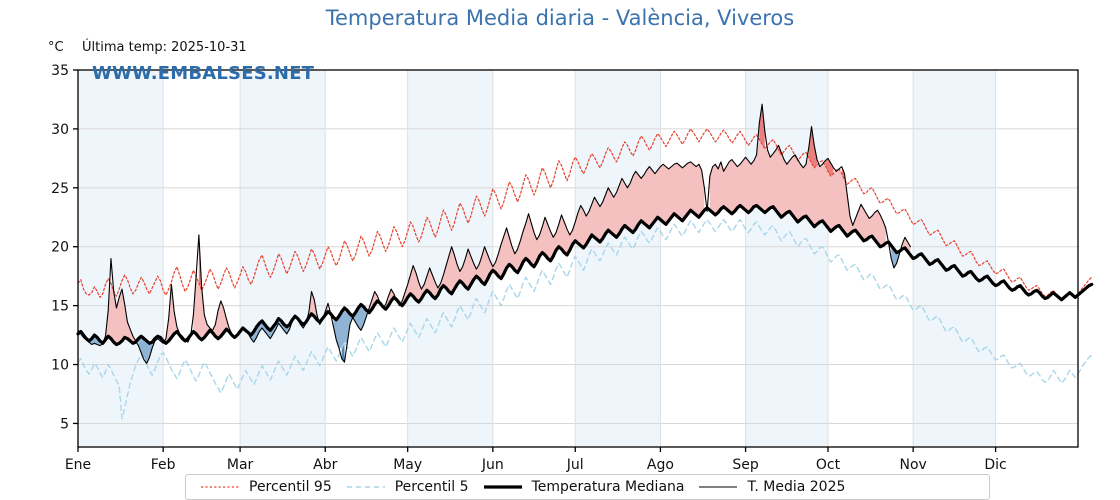 The height and width of the screenshot is (500, 1120). What do you see at coordinates (163, 465) in the screenshot?
I see `x-tick-label: Feb` at bounding box center [163, 465].